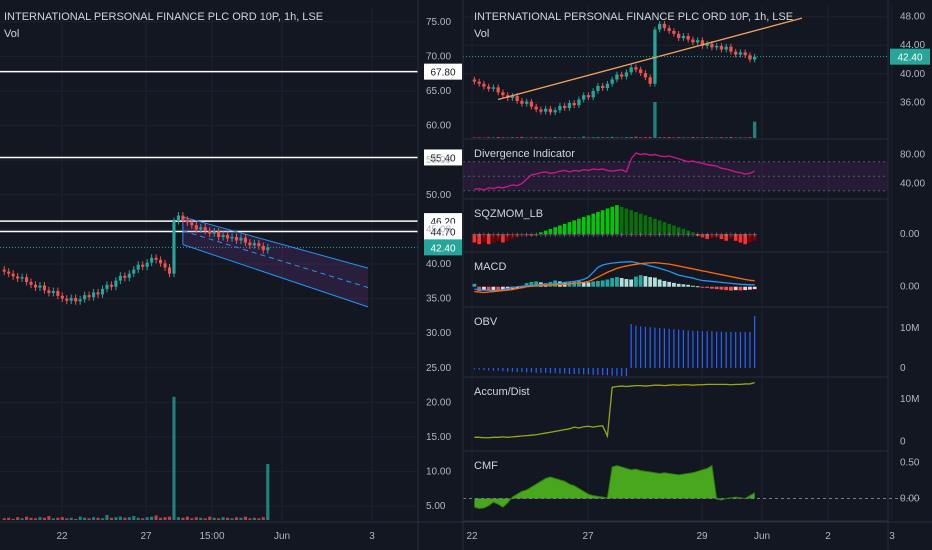  Describe the element at coordinates (275, 242) in the screenshot. I see `channel-upper-line` at that location.